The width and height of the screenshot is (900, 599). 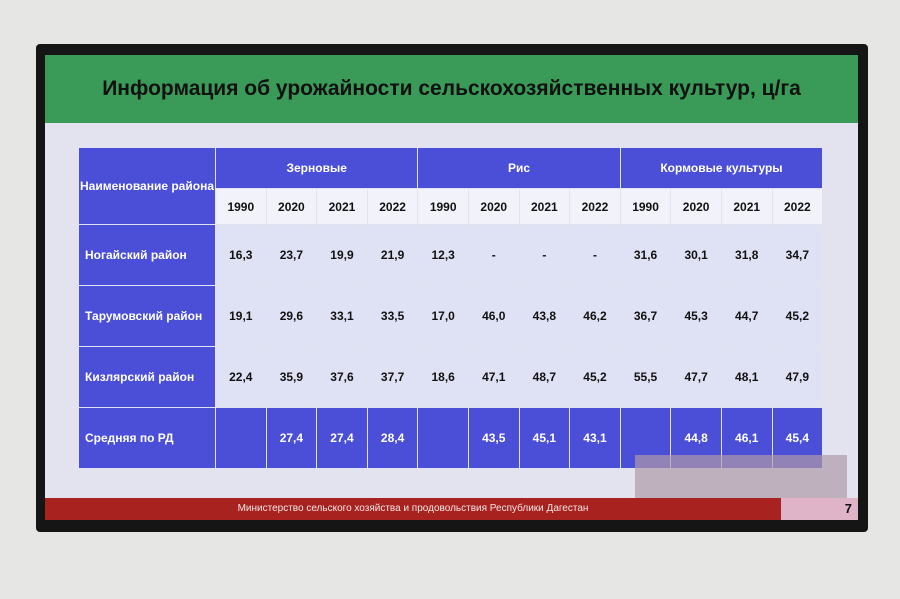 What do you see at coordinates (291, 377) in the screenshot?
I see `table-cell: 35,9` at bounding box center [291, 377].